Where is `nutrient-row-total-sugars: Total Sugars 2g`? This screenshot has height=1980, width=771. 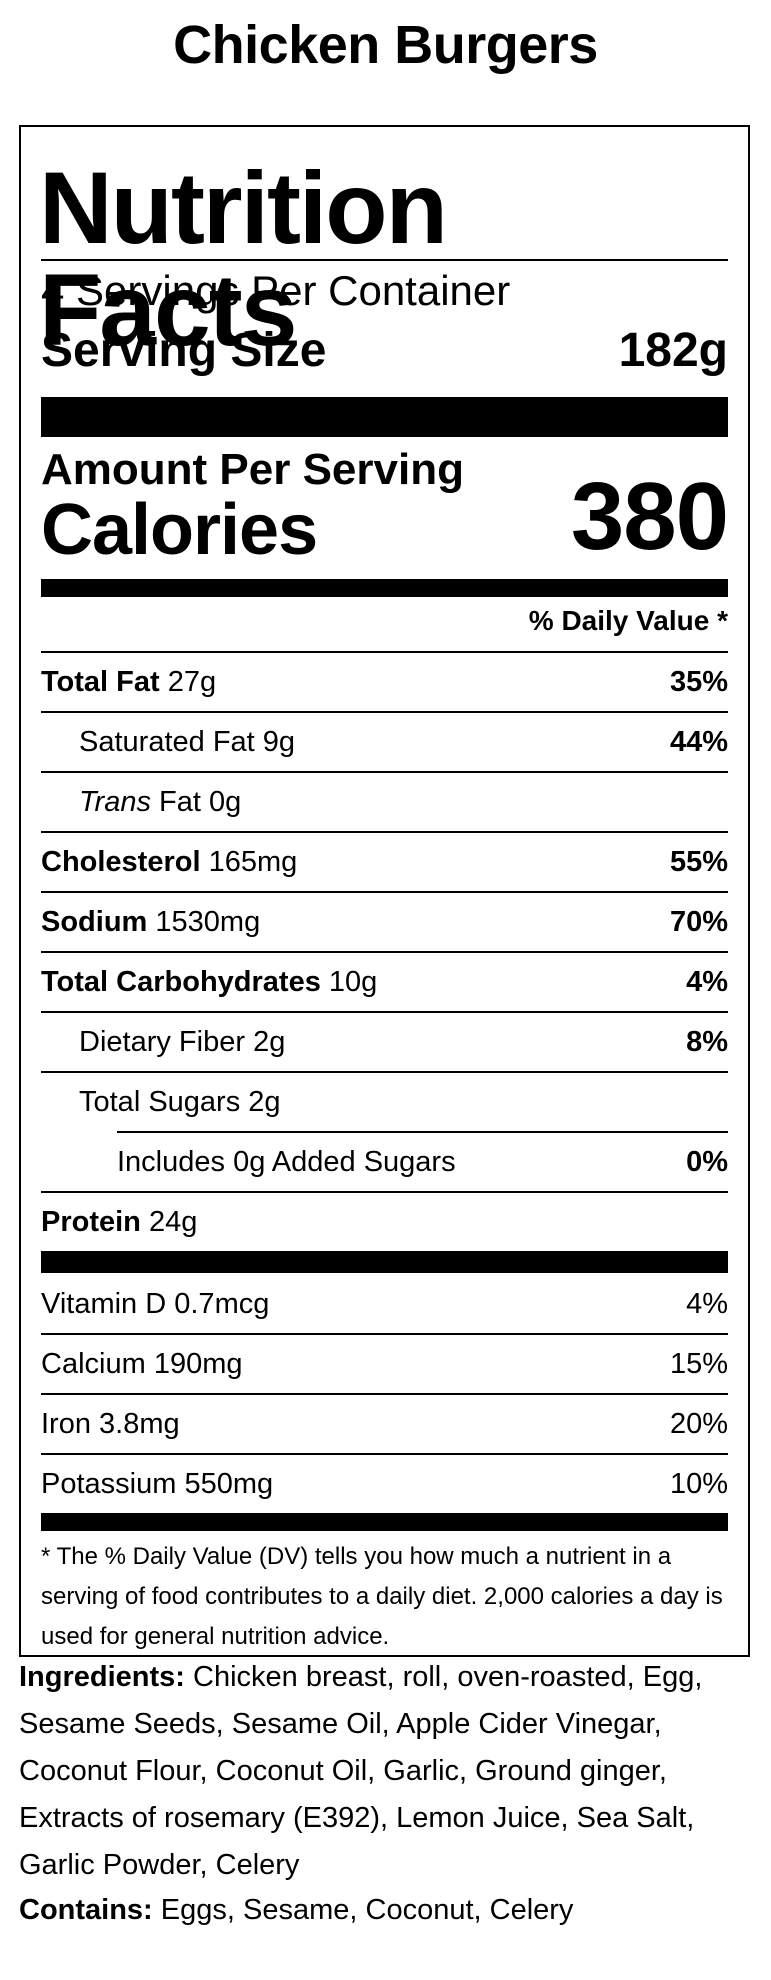 nutrient-row-total-sugars: Total Sugars 2g is located at coordinates (384, 1102).